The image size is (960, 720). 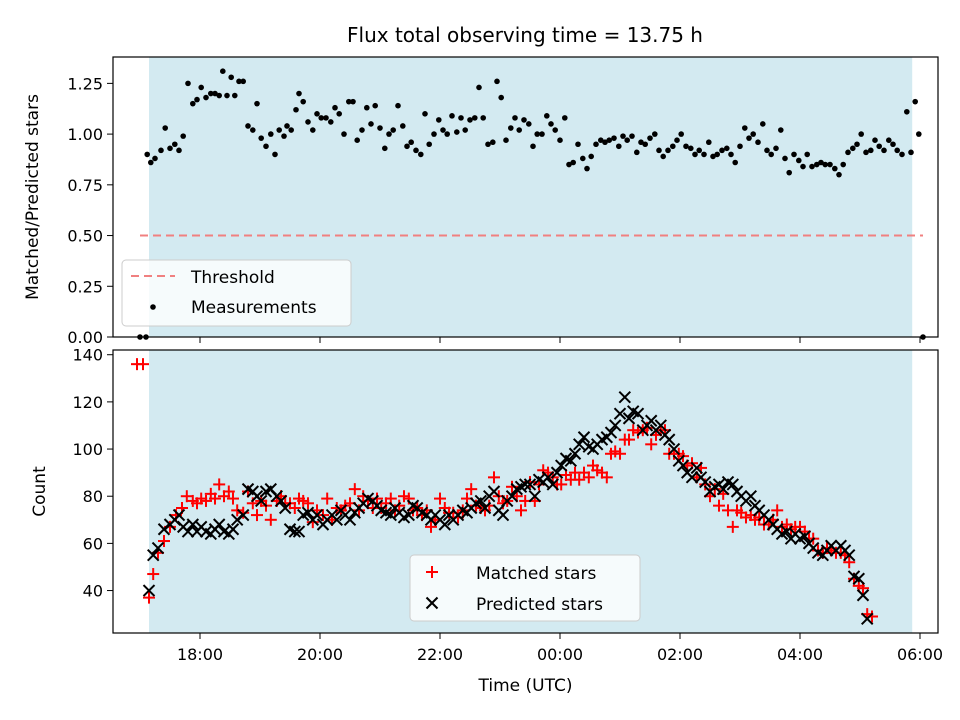 What do you see at coordinates (85, 236) in the screenshot?
I see `y-tick-label: 0.50` at bounding box center [85, 236].